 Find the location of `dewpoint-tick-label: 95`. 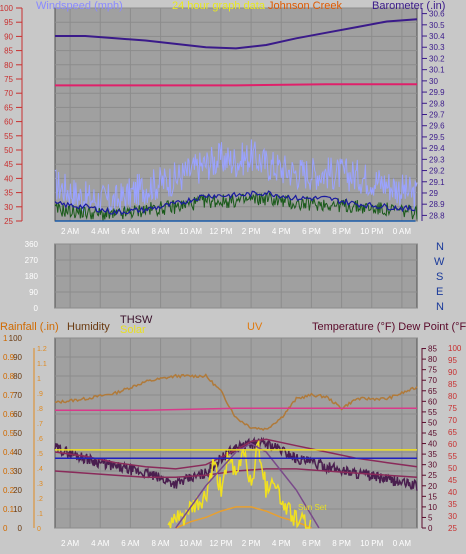

dewpoint-tick-label: 95 is located at coordinates (452, 360).